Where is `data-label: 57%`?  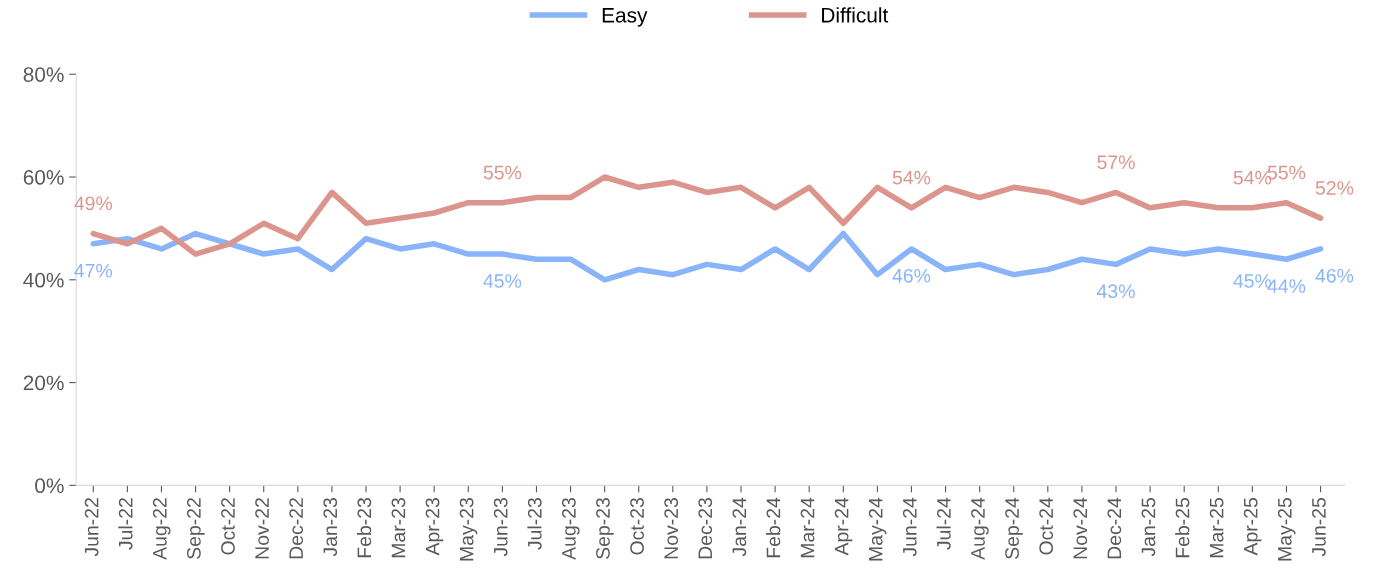 data-label: 57% is located at coordinates (1116, 162).